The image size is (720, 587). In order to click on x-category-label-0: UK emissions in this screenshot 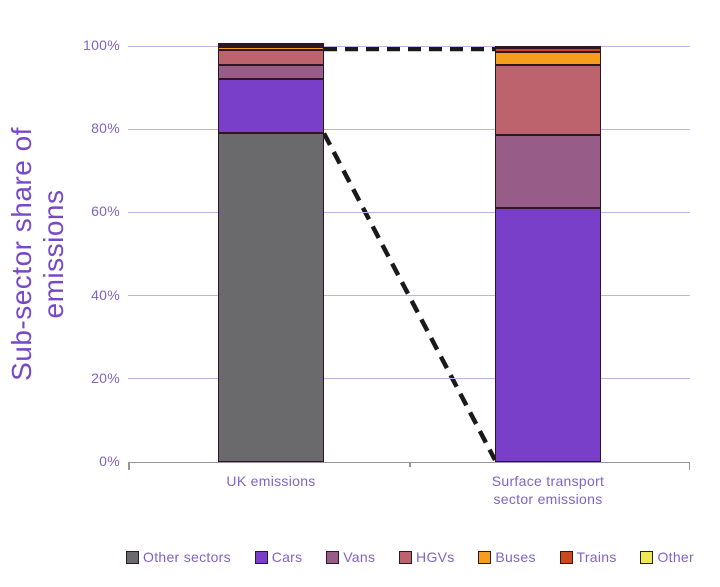, I will do `click(271, 481)`.